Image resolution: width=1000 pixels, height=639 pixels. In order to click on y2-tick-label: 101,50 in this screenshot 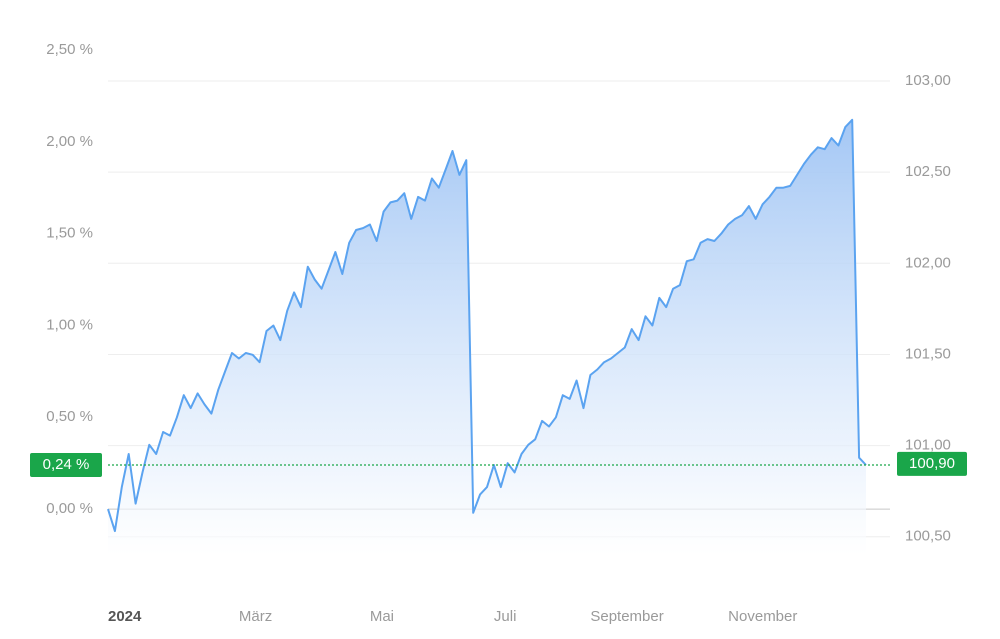, I will do `click(928, 353)`.